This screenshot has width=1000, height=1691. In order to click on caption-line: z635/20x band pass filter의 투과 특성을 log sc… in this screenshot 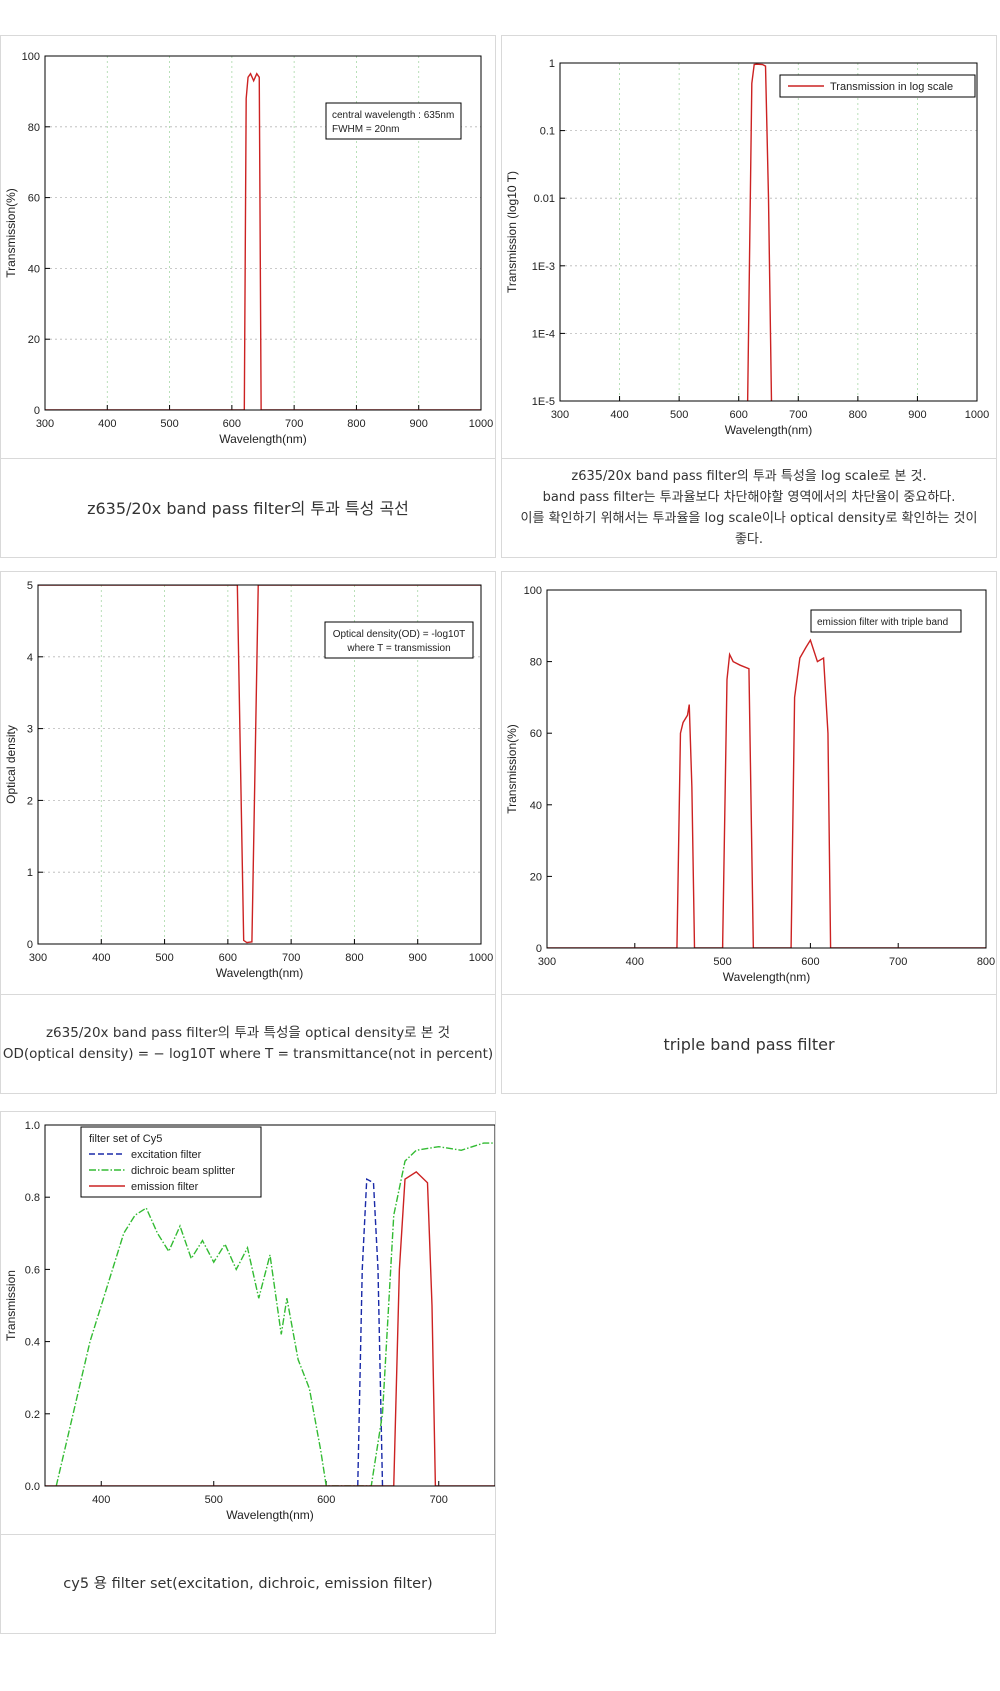, I will do `click(749, 476)`.